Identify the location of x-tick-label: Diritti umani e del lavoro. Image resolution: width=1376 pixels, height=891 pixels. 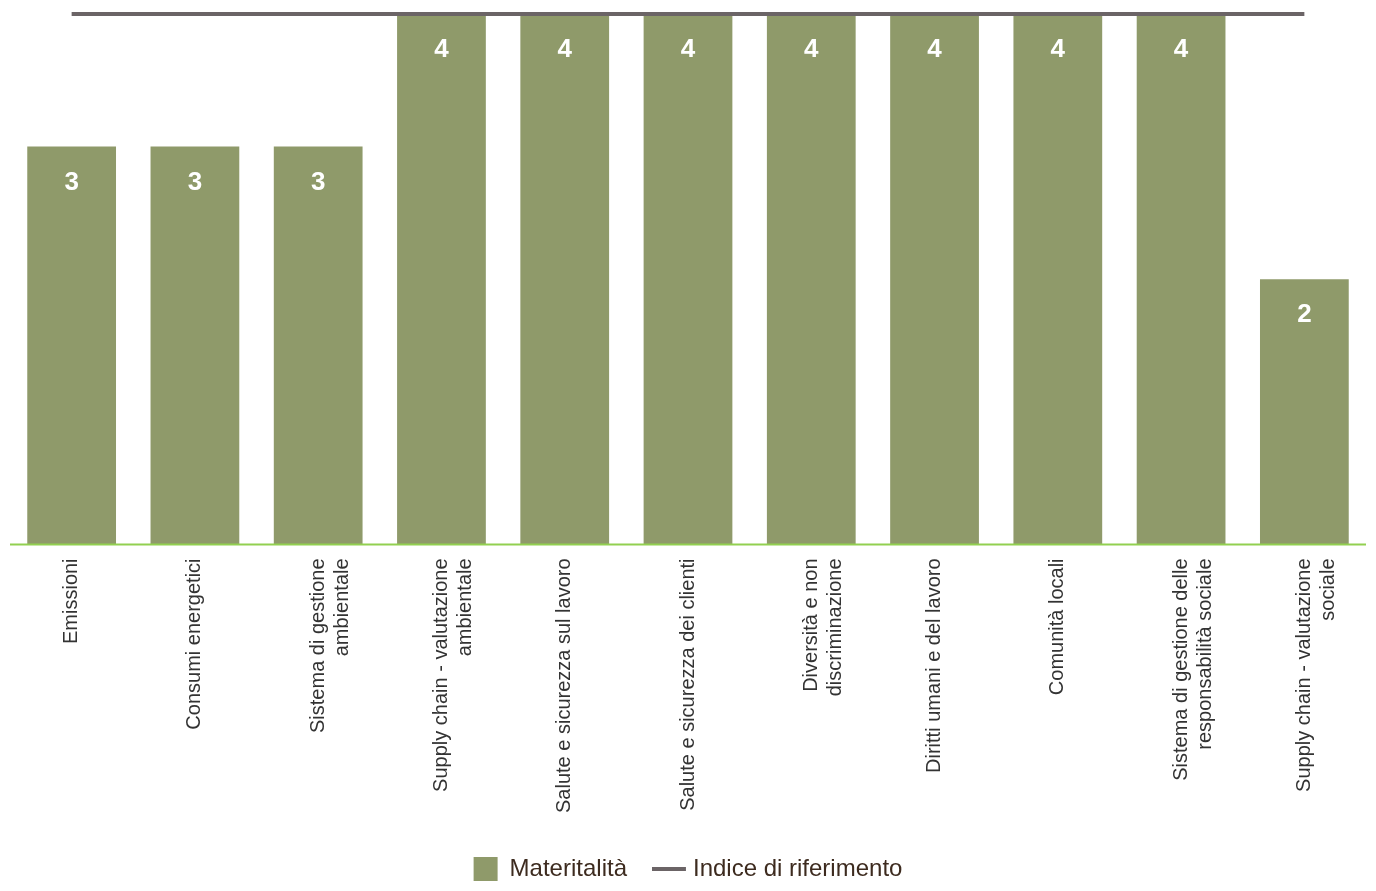
(933, 665).